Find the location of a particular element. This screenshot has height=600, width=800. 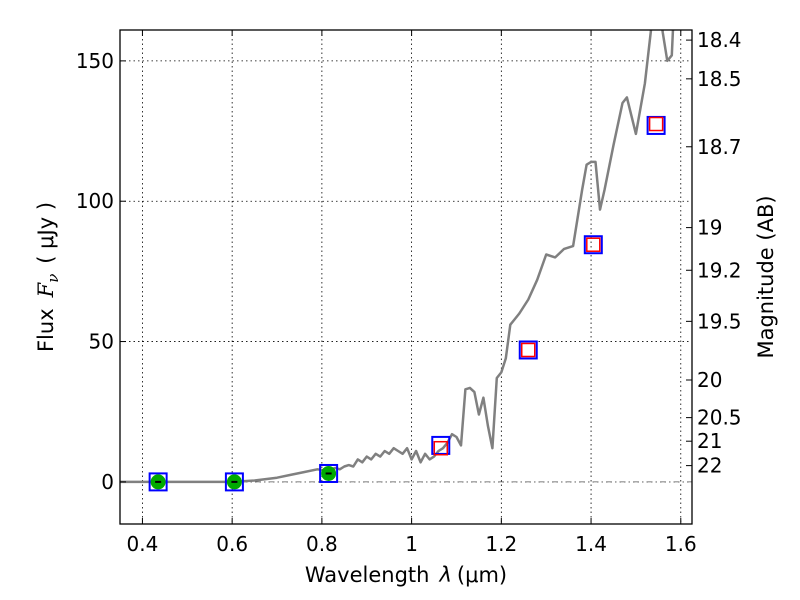

x-axis-title: Wavelength λ (μm) is located at coordinates (406, 575).